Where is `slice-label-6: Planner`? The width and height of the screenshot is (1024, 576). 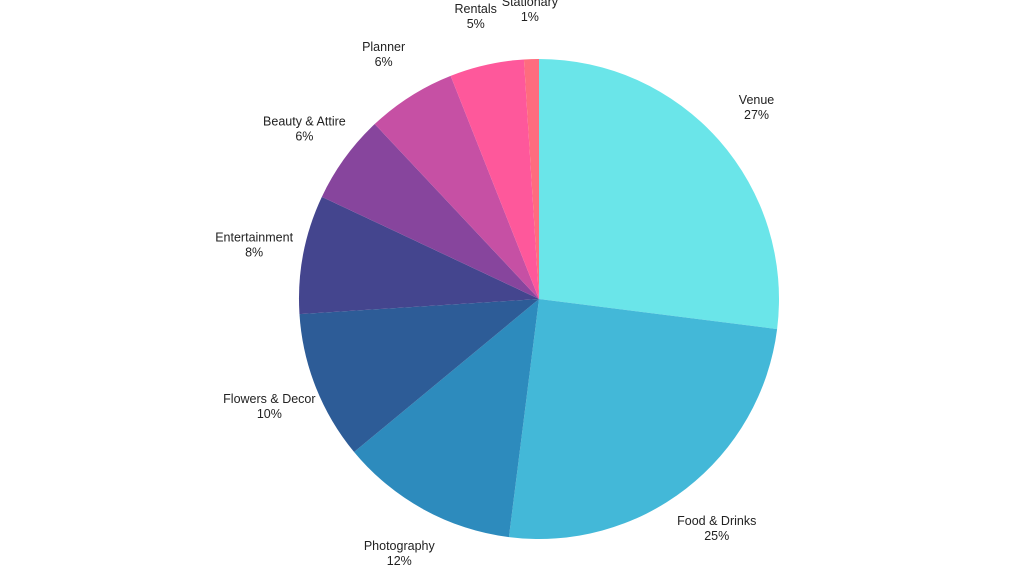
slice-label-6: Planner is located at coordinates (383, 47).